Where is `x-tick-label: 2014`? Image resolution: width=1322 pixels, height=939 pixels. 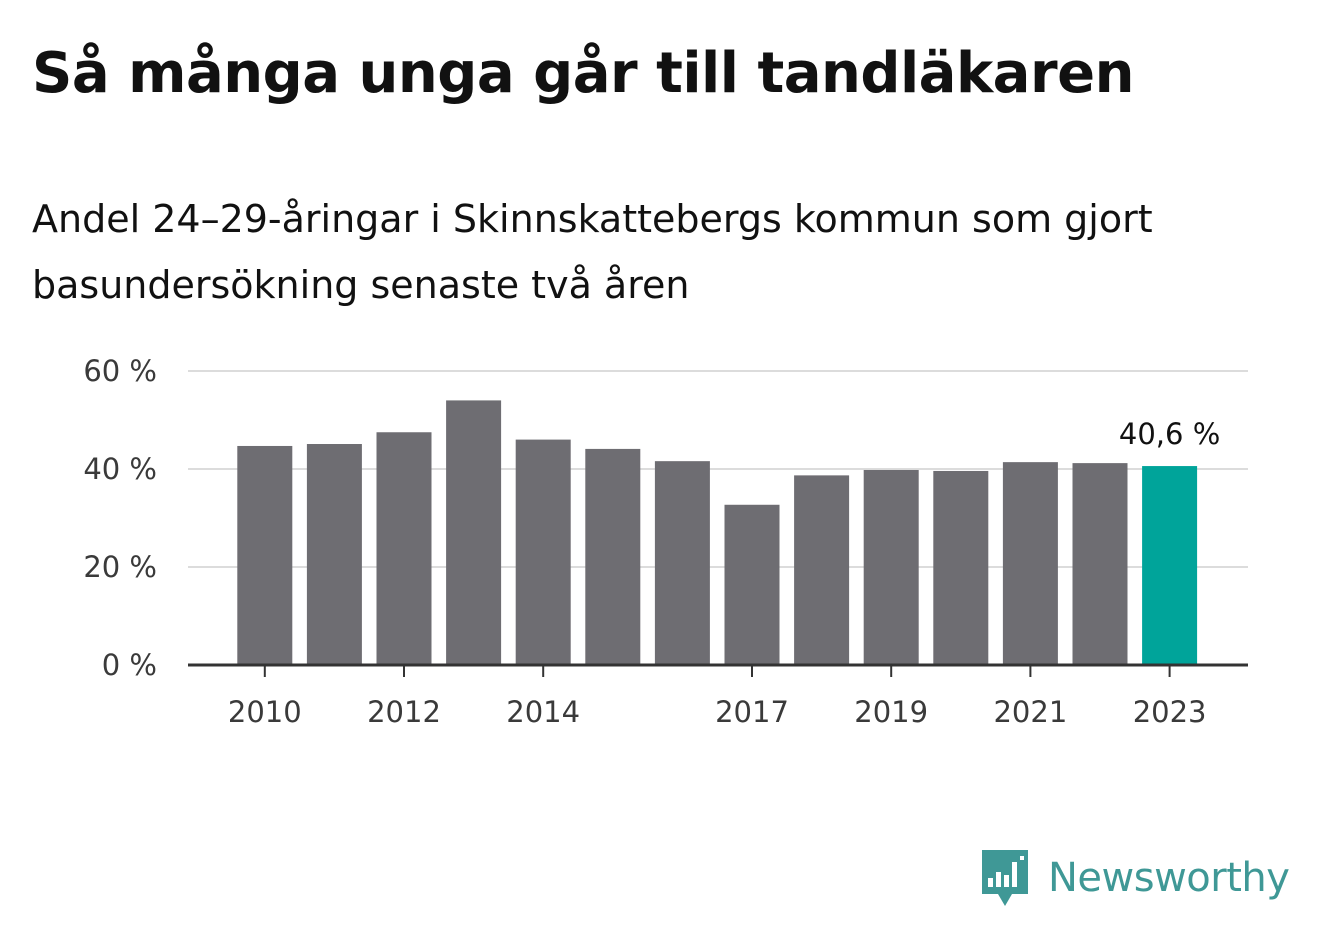
x-tick-label: 2014 is located at coordinates (543, 712).